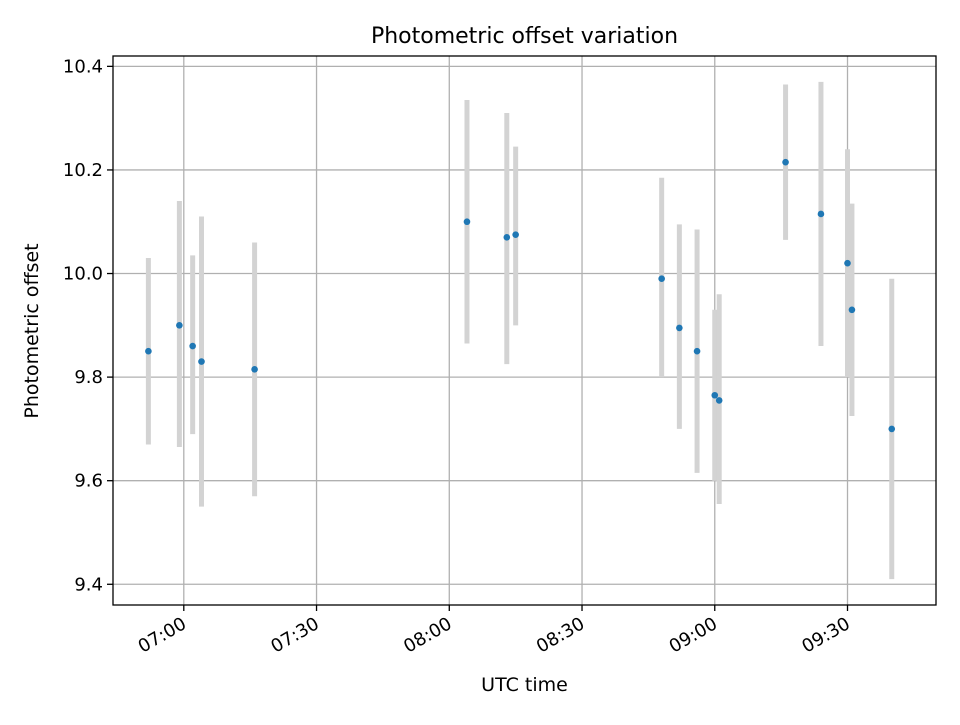 This screenshot has width=960, height=725. I want to click on y-tick-label: 9.8, so click(88, 377).